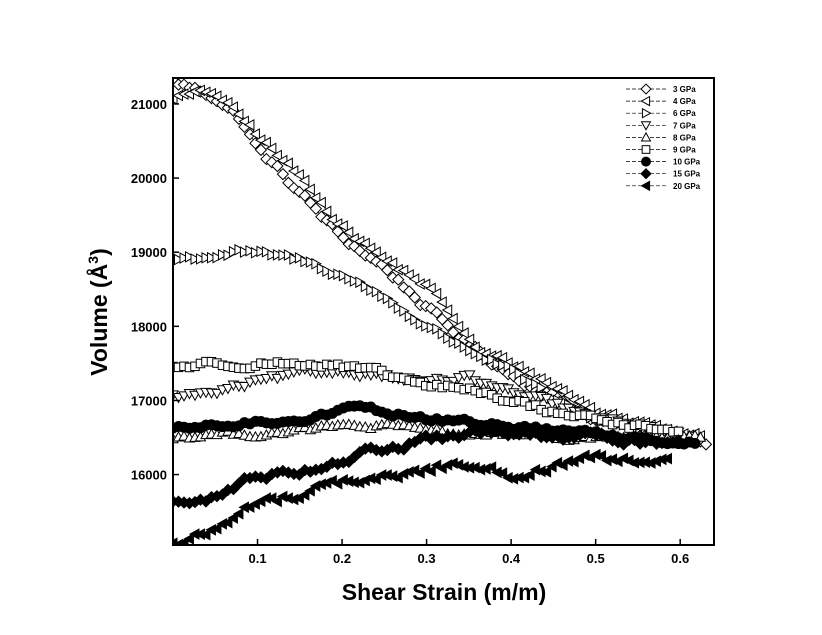 This screenshot has height=635, width=822. What do you see at coordinates (429, 467) in the screenshot?
I see `series-15-gpa` at bounding box center [429, 467].